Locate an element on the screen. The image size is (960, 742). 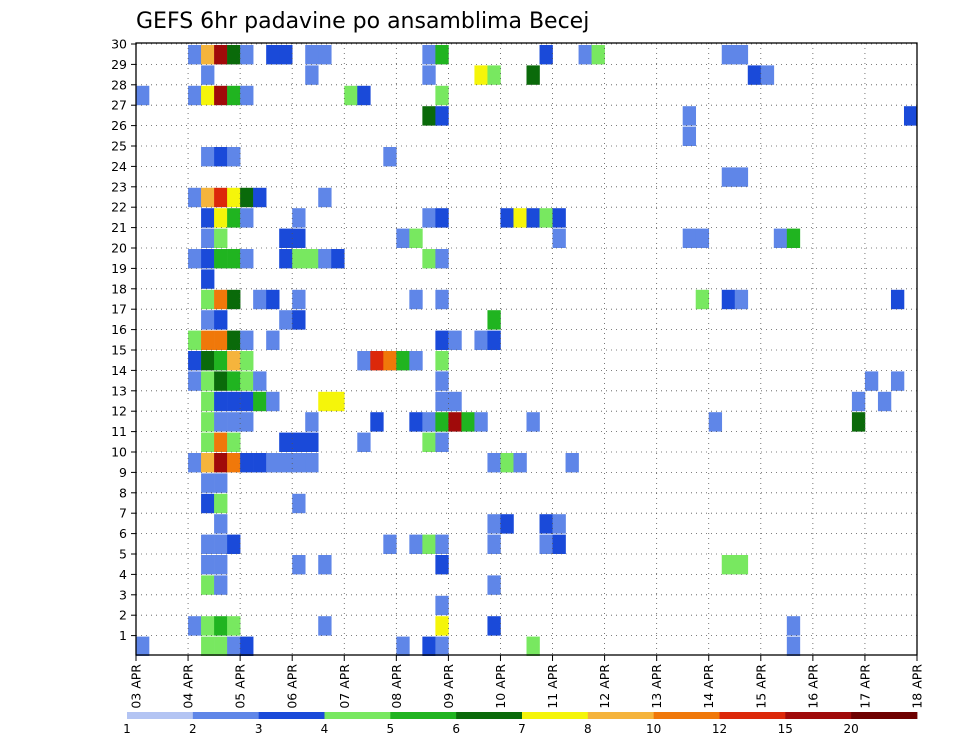
colorbar-label: 10 is located at coordinates (653, 729).